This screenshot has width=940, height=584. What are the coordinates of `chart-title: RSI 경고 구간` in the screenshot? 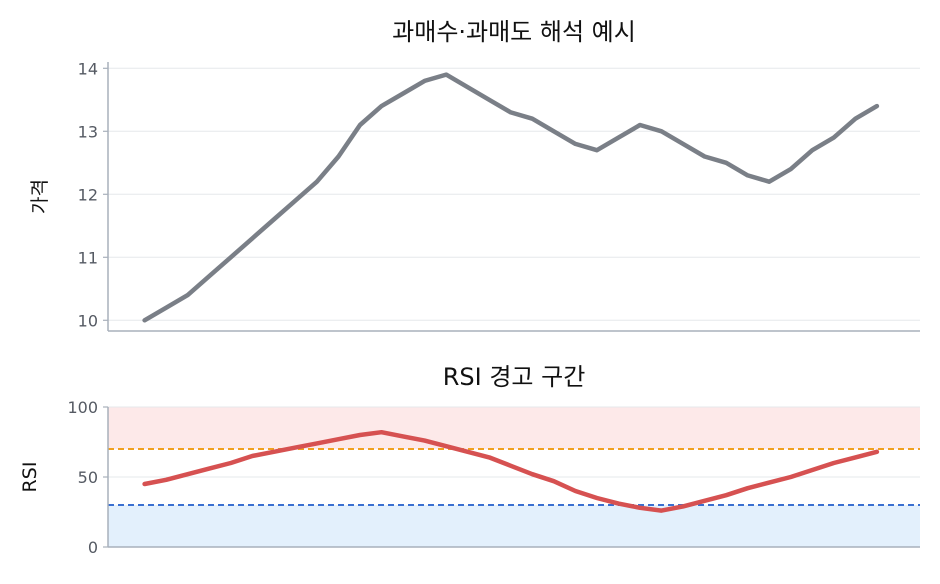 It's located at (514, 377).